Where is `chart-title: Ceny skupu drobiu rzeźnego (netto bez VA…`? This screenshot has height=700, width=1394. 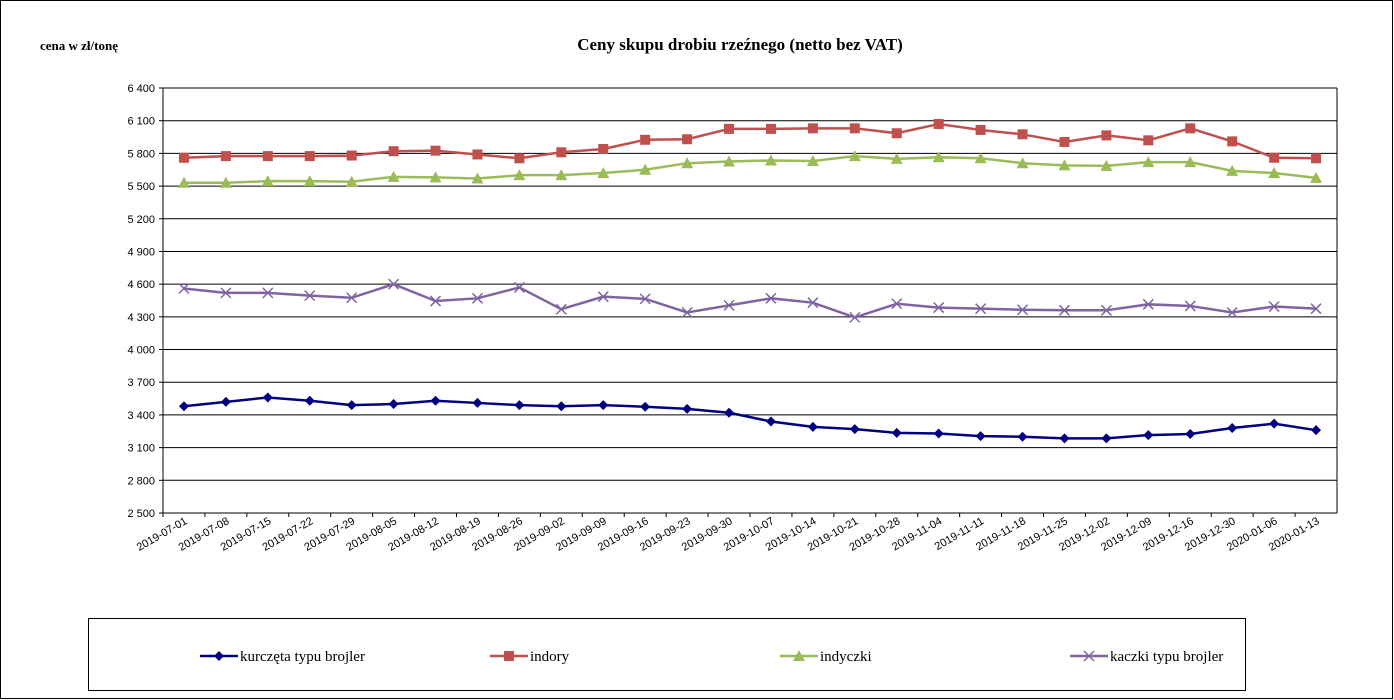 chart-title: Ceny skupu drobiu rzeźnego (netto bez VA… is located at coordinates (740, 44).